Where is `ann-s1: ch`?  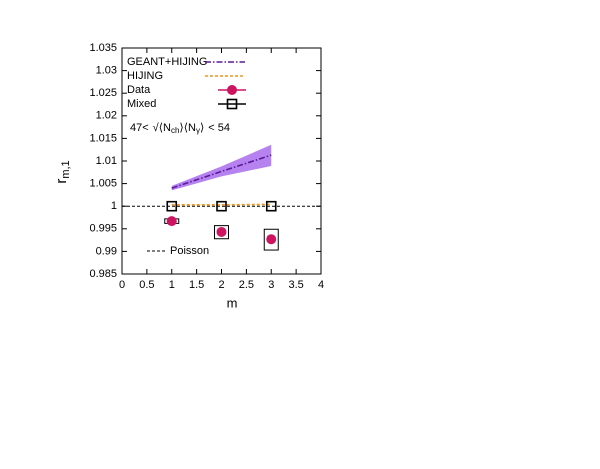
ann-s1: ch is located at coordinates (175, 130).